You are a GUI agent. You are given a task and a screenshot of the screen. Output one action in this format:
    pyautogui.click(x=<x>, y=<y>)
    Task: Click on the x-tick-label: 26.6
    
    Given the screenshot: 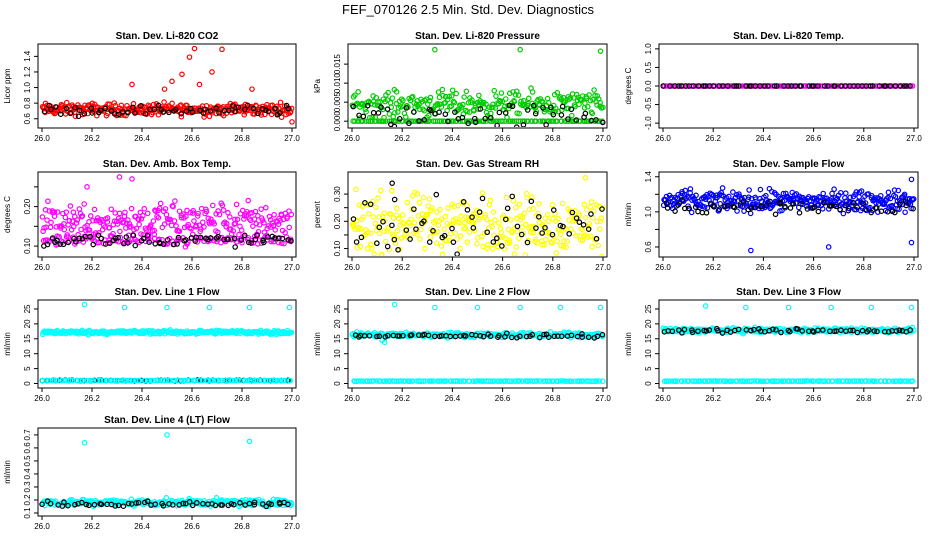 What is the action you would take?
    pyautogui.click(x=503, y=398)
    